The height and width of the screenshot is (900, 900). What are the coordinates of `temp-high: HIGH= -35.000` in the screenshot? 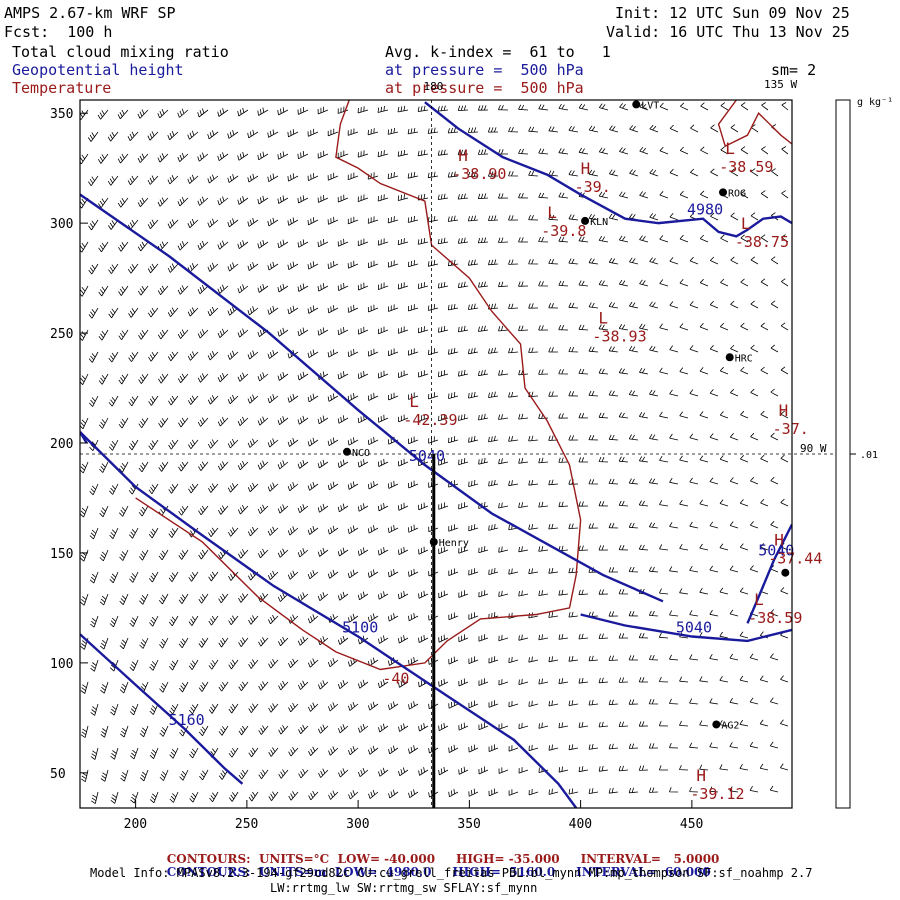 It's located at (507, 859).